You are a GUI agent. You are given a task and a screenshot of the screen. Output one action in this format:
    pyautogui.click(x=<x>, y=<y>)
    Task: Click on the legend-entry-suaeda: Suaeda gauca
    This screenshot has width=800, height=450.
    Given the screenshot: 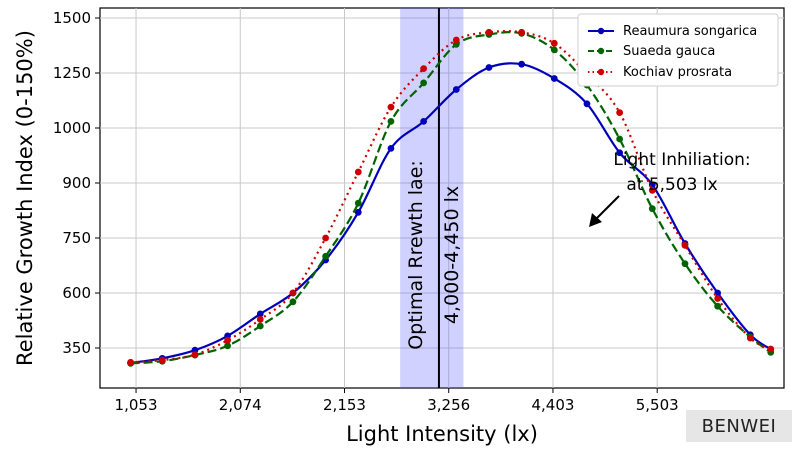 What is the action you would take?
    pyautogui.click(x=651, y=51)
    